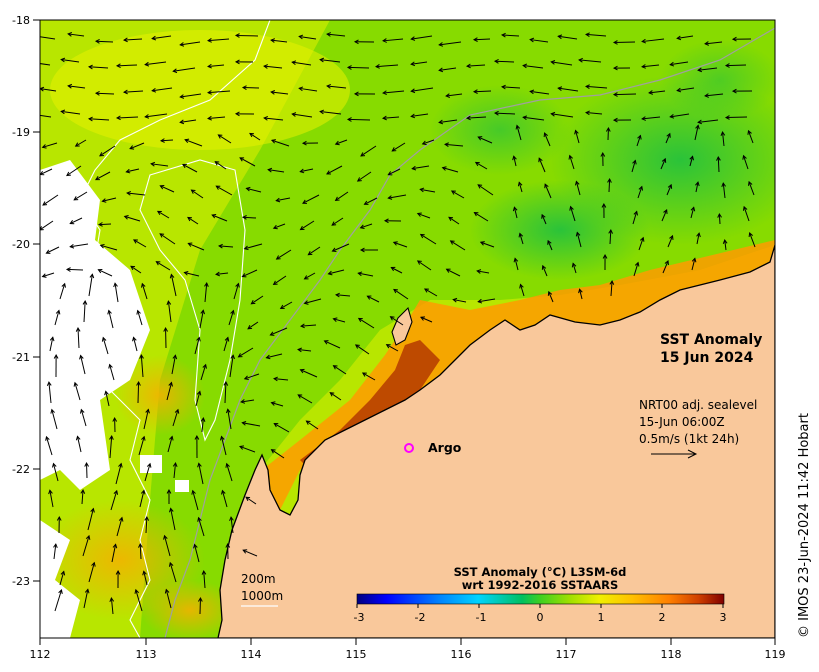 This screenshot has width=819, height=672. Describe the element at coordinates (359, 617) in the screenshot. I see `colorbar-tick-m3: -3` at that location.